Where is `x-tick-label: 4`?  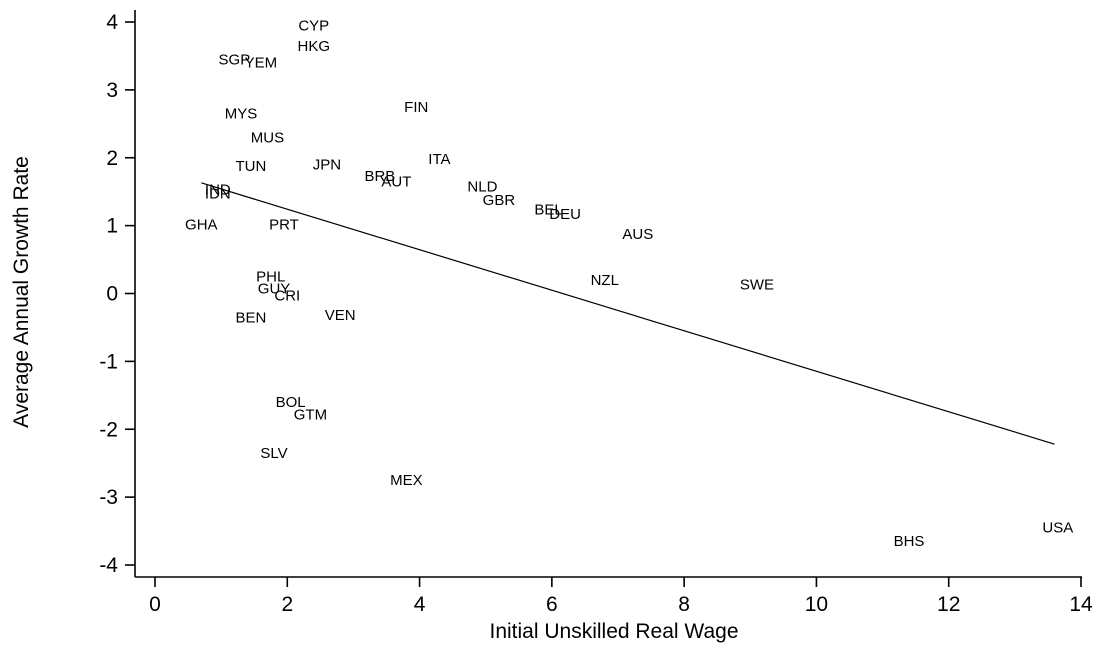 x-tick-label: 4 is located at coordinates (420, 604).